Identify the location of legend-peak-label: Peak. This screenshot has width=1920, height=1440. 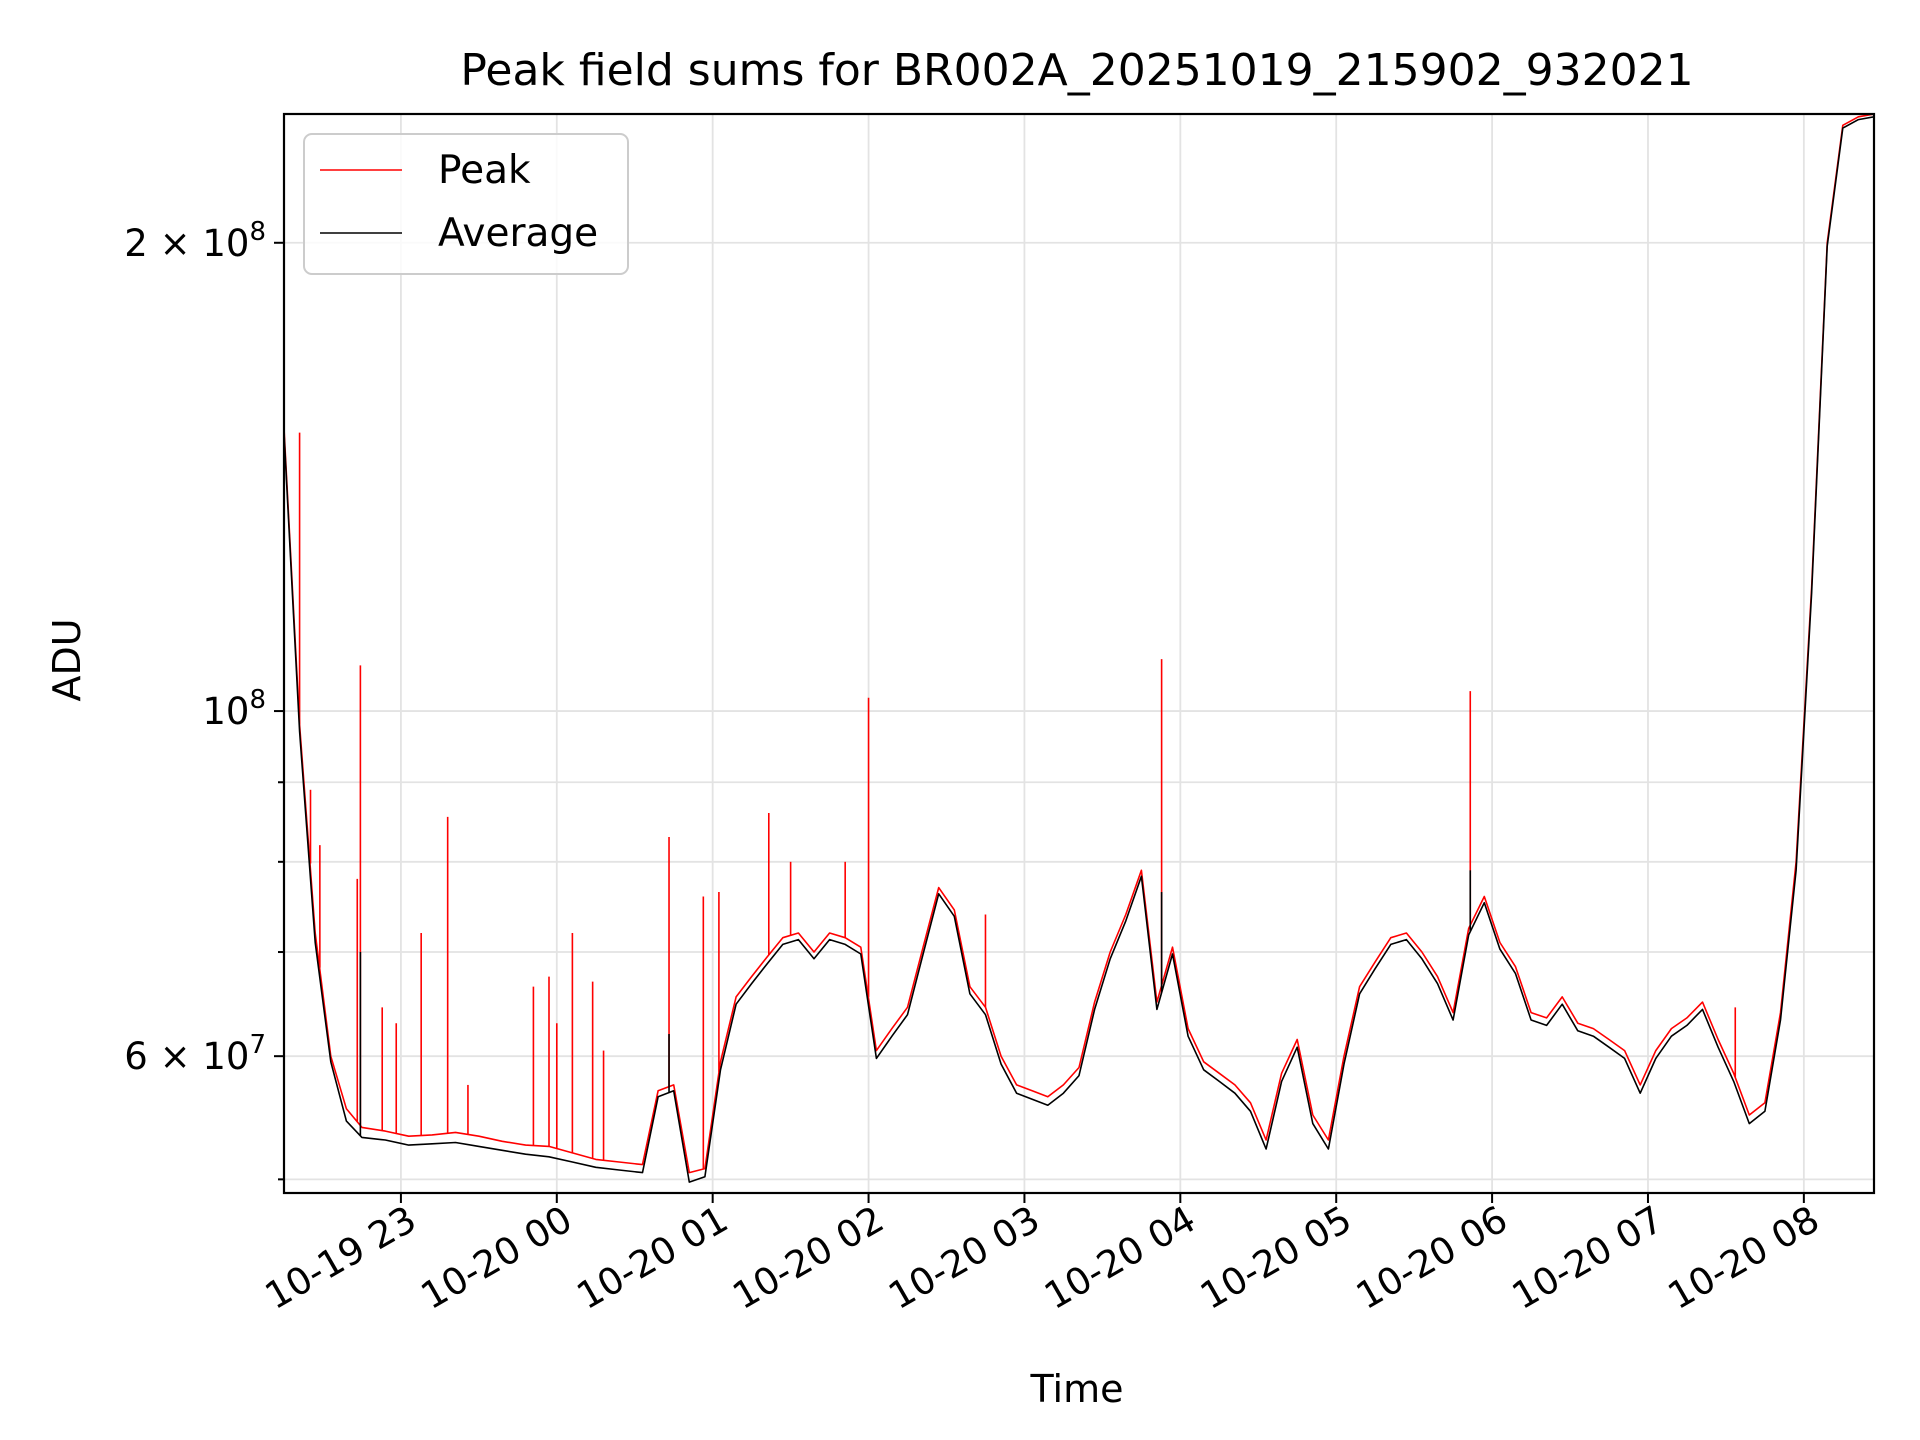
(484, 170).